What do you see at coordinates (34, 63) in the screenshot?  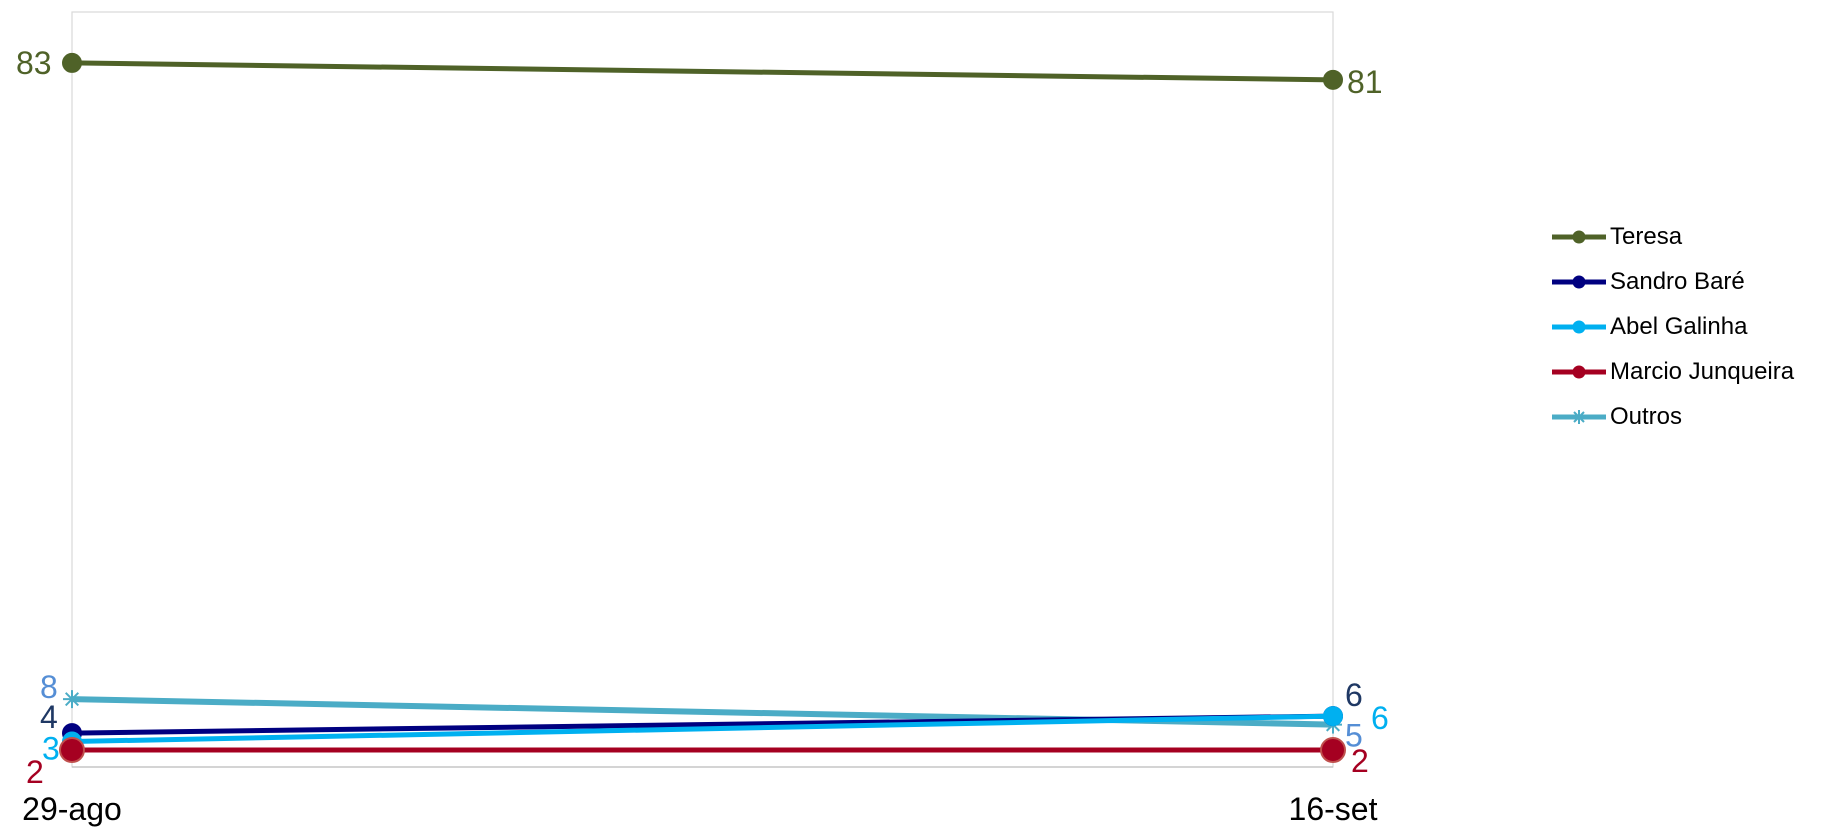 I see `data-label: 83` at bounding box center [34, 63].